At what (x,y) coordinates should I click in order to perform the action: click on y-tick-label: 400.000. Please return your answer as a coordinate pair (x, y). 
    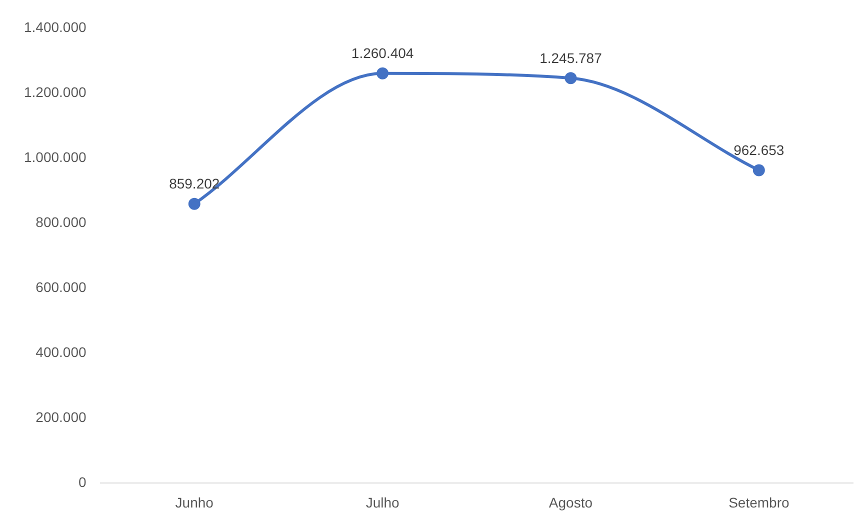
    Looking at the image, I should click on (61, 352).